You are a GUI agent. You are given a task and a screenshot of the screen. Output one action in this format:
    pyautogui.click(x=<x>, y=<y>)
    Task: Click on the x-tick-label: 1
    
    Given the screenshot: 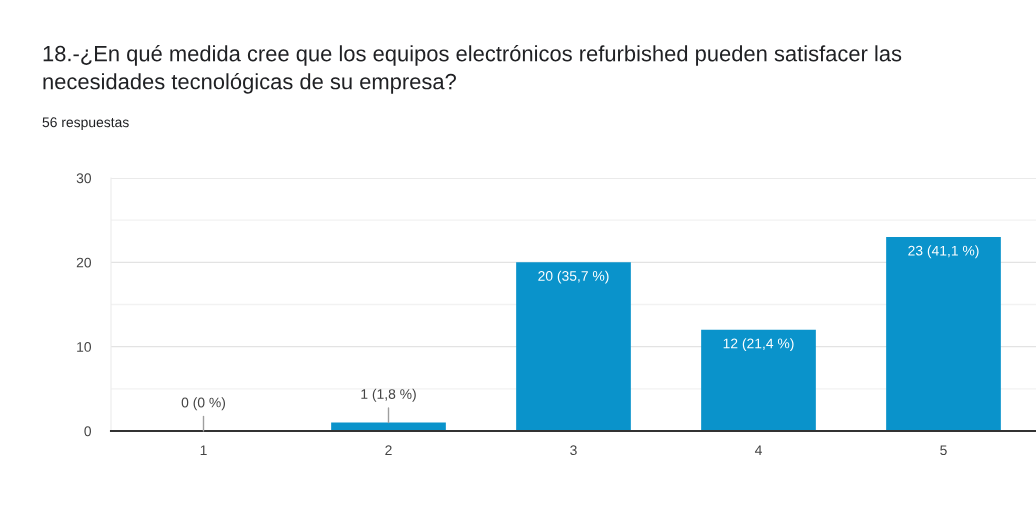 What is the action you would take?
    pyautogui.click(x=203, y=450)
    